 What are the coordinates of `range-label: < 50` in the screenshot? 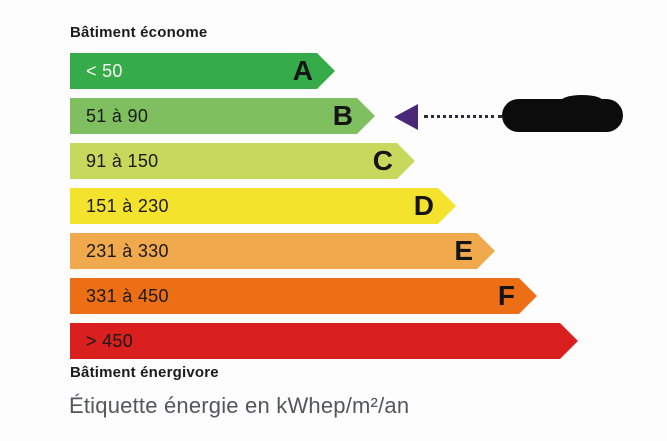 It's located at (104, 71).